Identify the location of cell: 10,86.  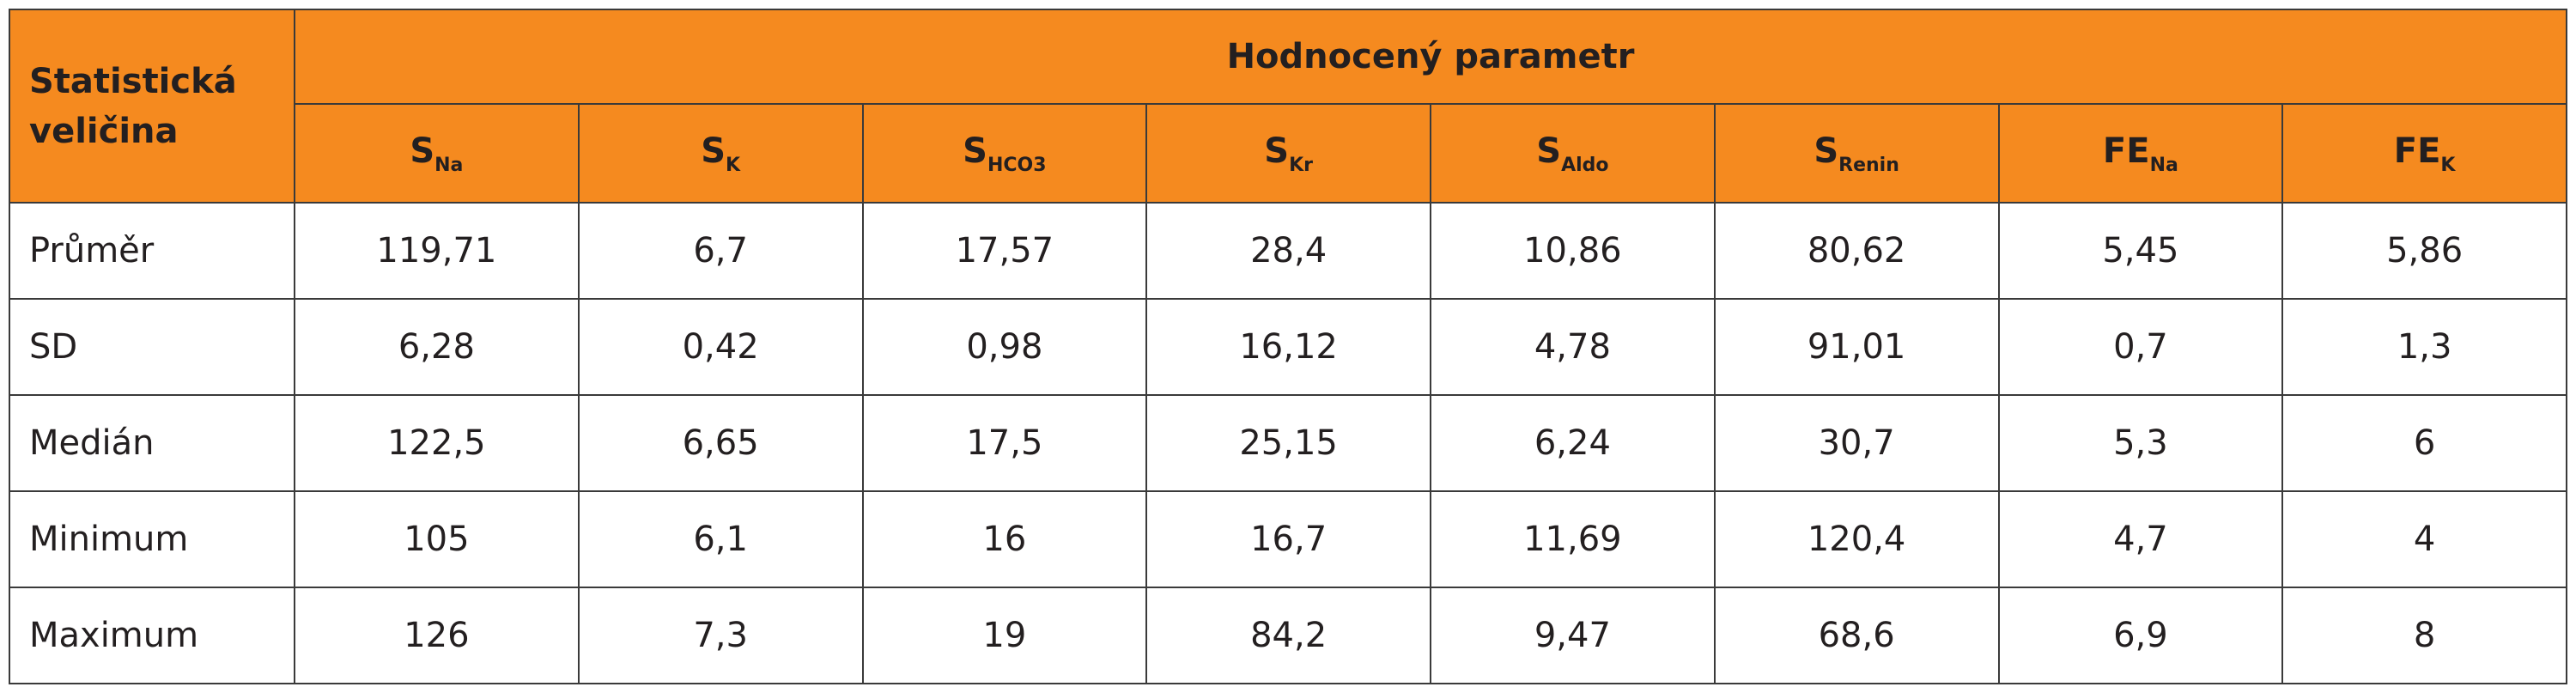
(1573, 251).